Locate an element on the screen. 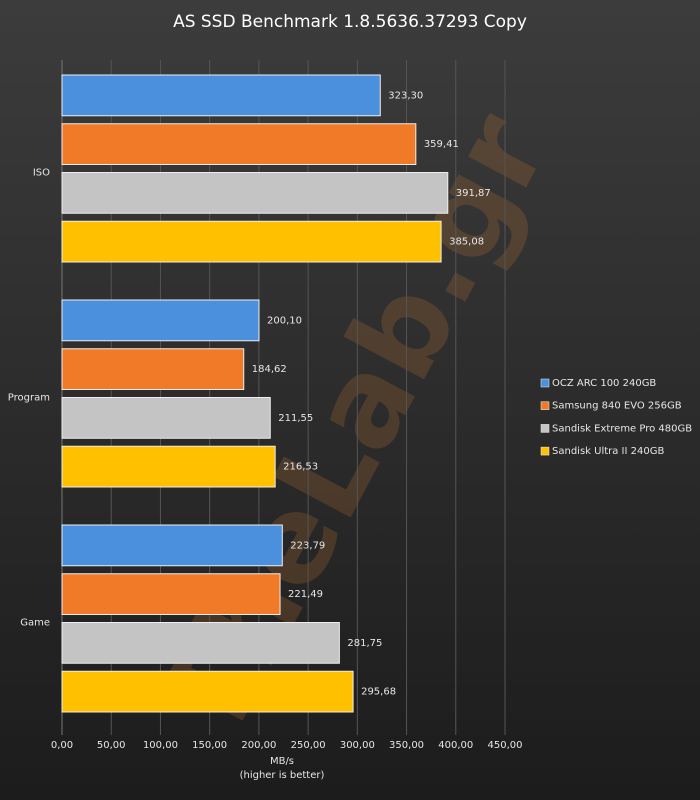 The height and width of the screenshot is (800, 700). legend-label: OCZ ARC 100 240GB is located at coordinates (604, 383).